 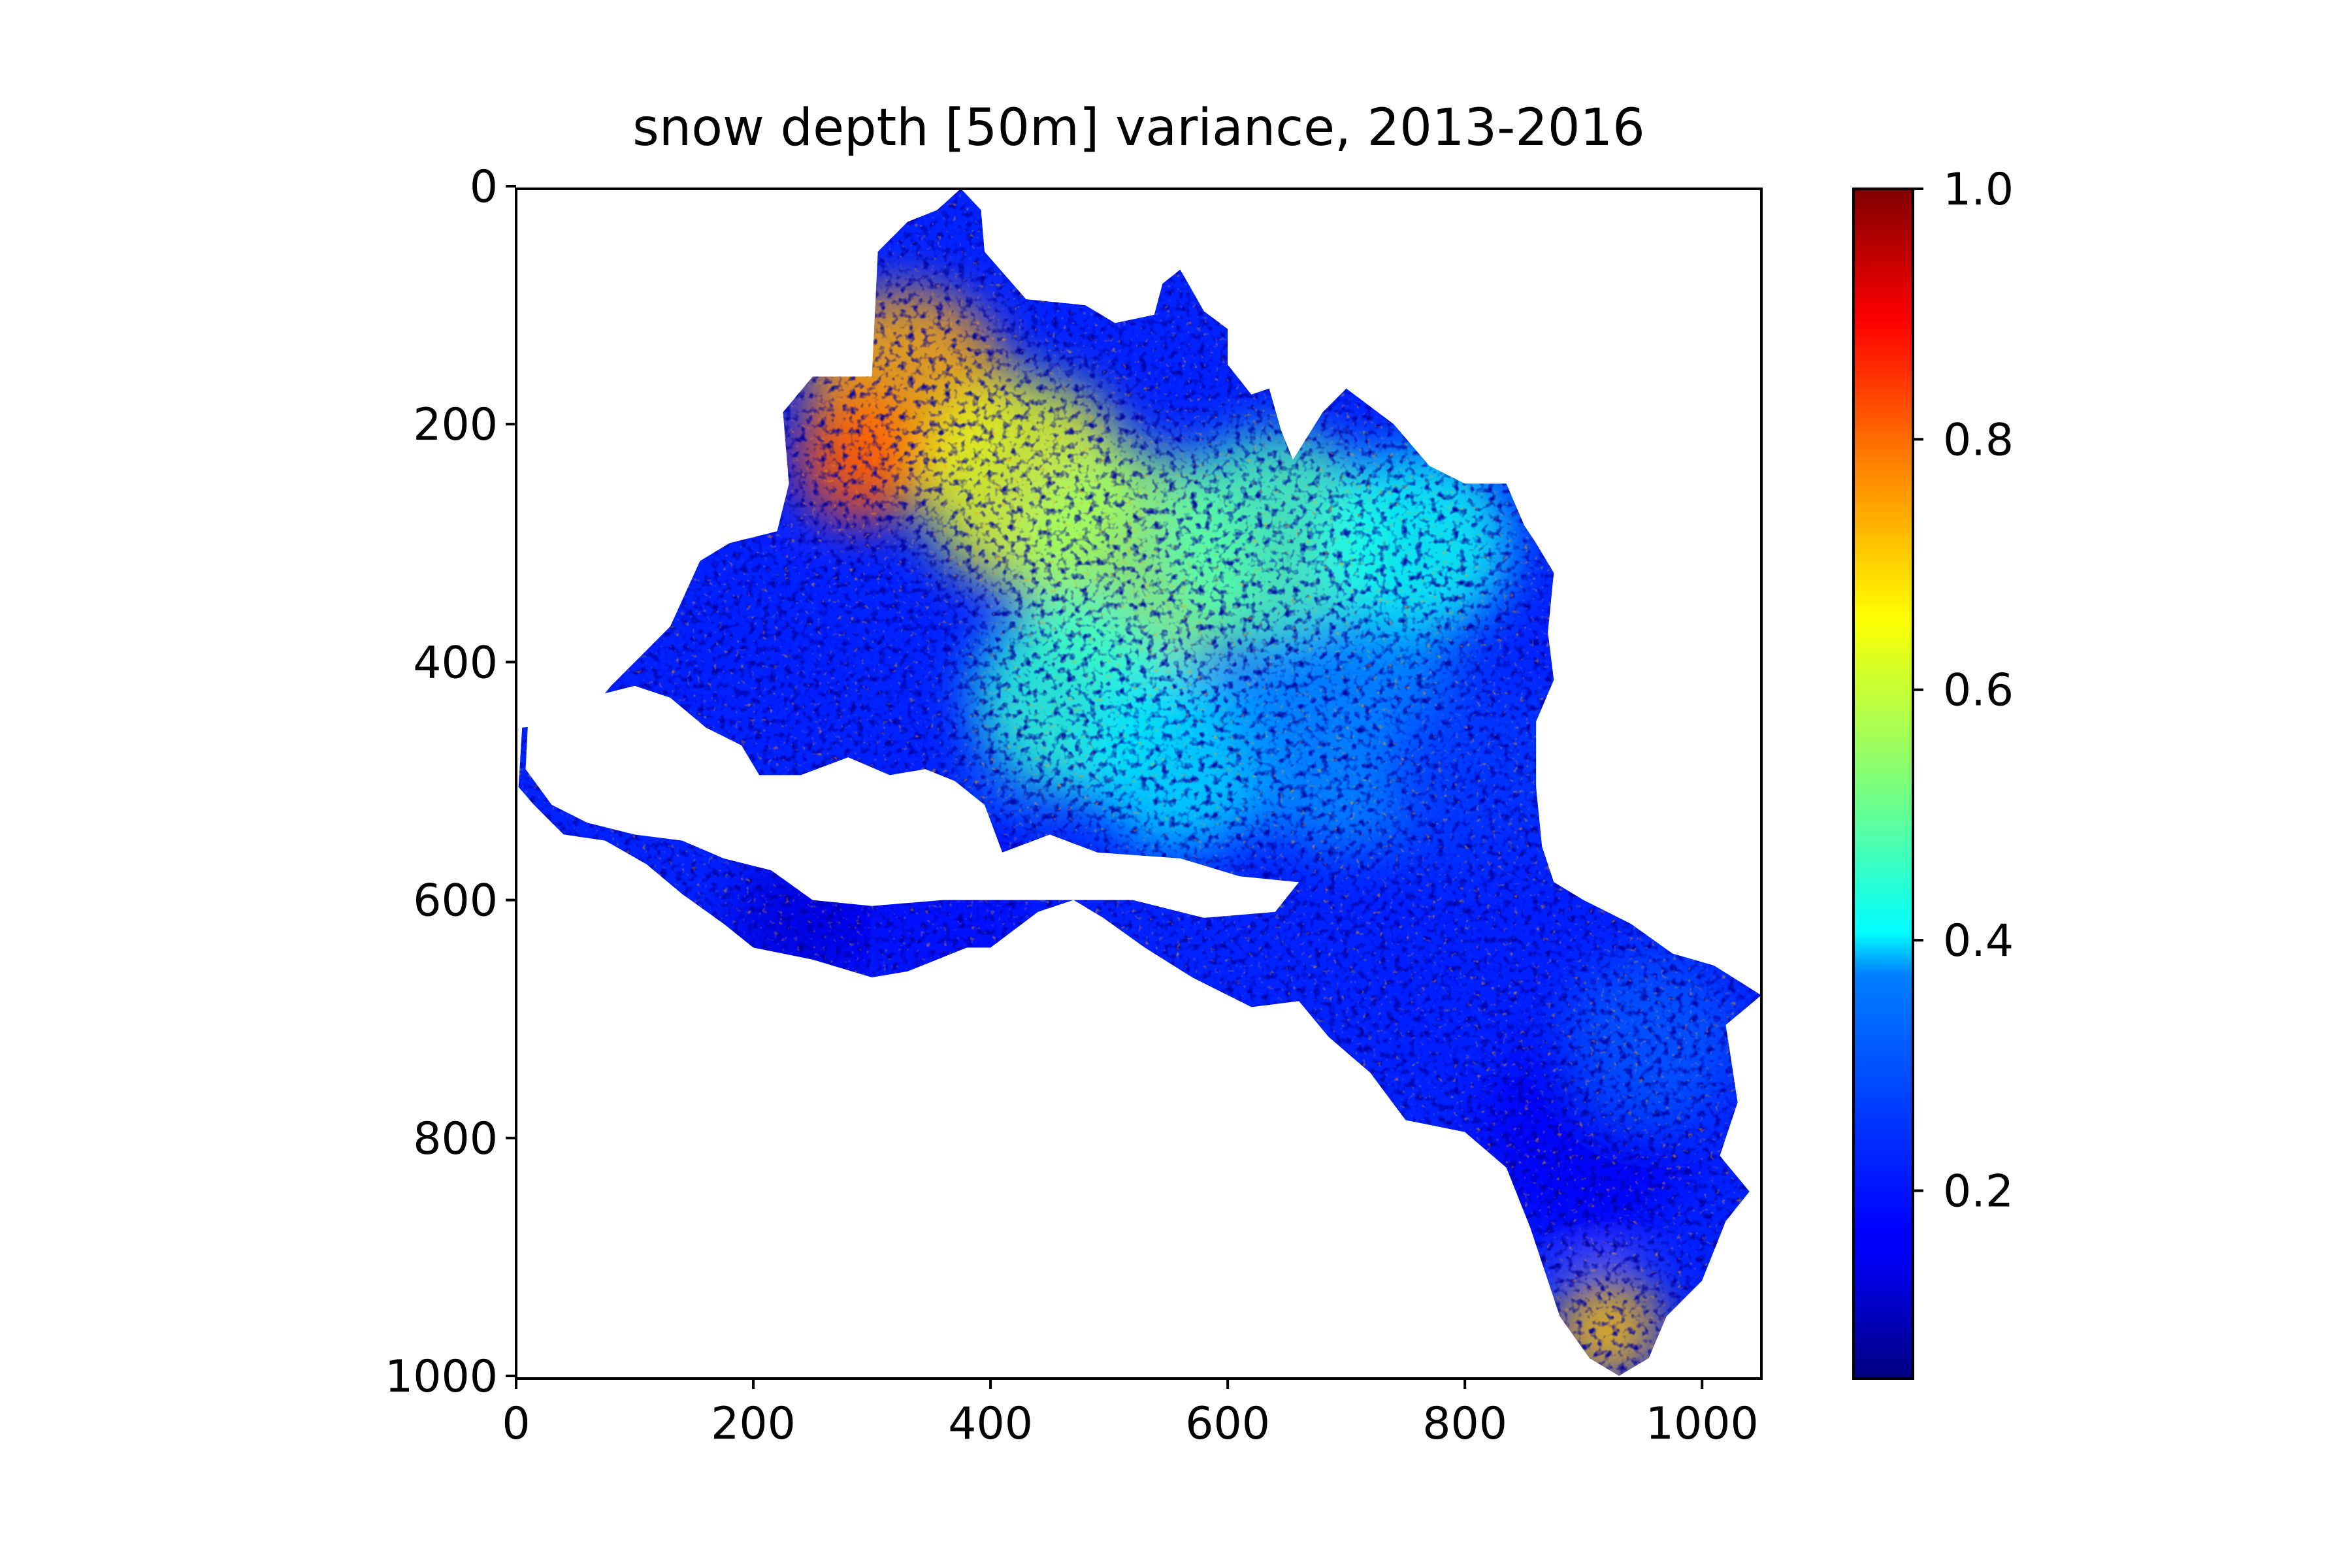 I want to click on x-tick-label: 0, so click(x=516, y=1424).